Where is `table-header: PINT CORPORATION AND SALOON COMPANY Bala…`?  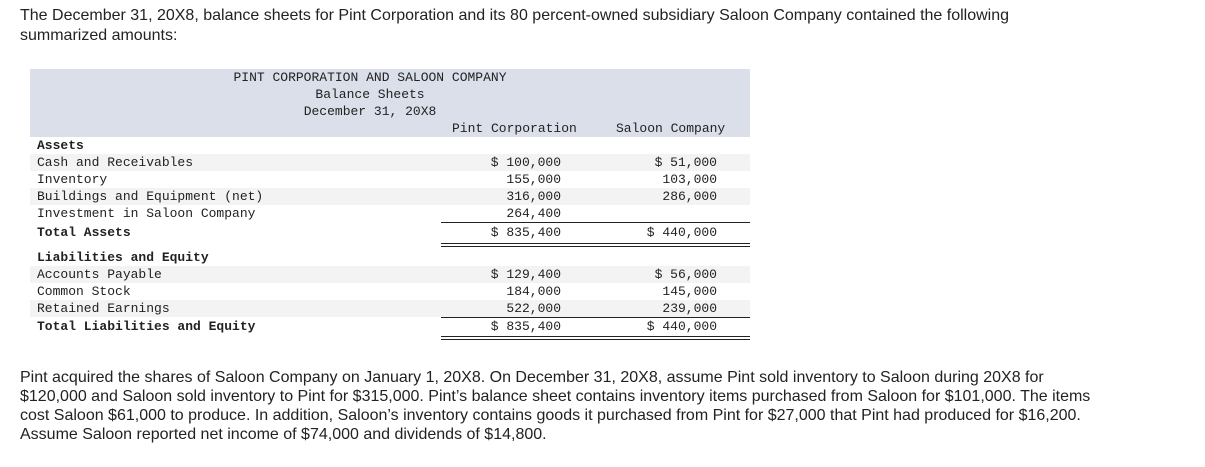 table-header: PINT CORPORATION AND SALOON COMPANY Bala… is located at coordinates (390, 103).